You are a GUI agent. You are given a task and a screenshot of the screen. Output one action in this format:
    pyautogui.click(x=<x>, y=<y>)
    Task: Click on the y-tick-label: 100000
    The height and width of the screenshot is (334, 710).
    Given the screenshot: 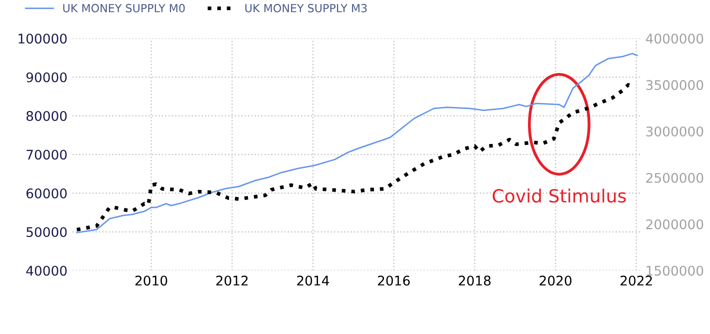 What is the action you would take?
    pyautogui.click(x=42, y=39)
    